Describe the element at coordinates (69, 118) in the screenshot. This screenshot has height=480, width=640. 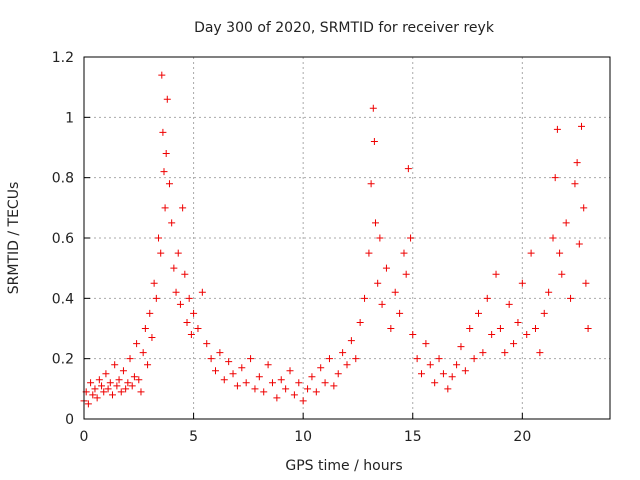
I see `y-tick-label: 1` at that location.